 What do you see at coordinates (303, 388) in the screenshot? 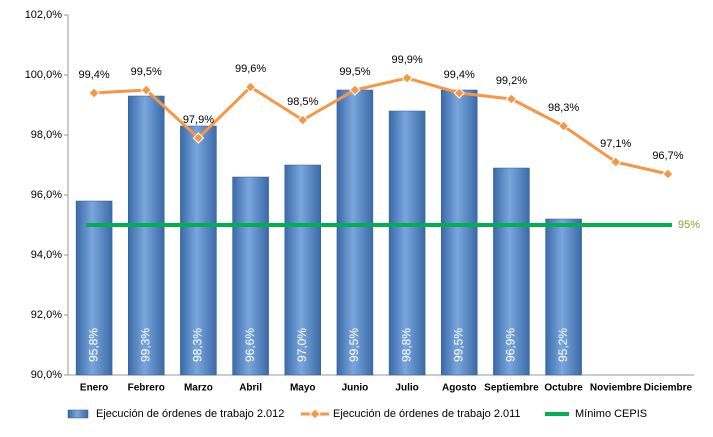
I see `x-tick-label: Mayo` at bounding box center [303, 388].